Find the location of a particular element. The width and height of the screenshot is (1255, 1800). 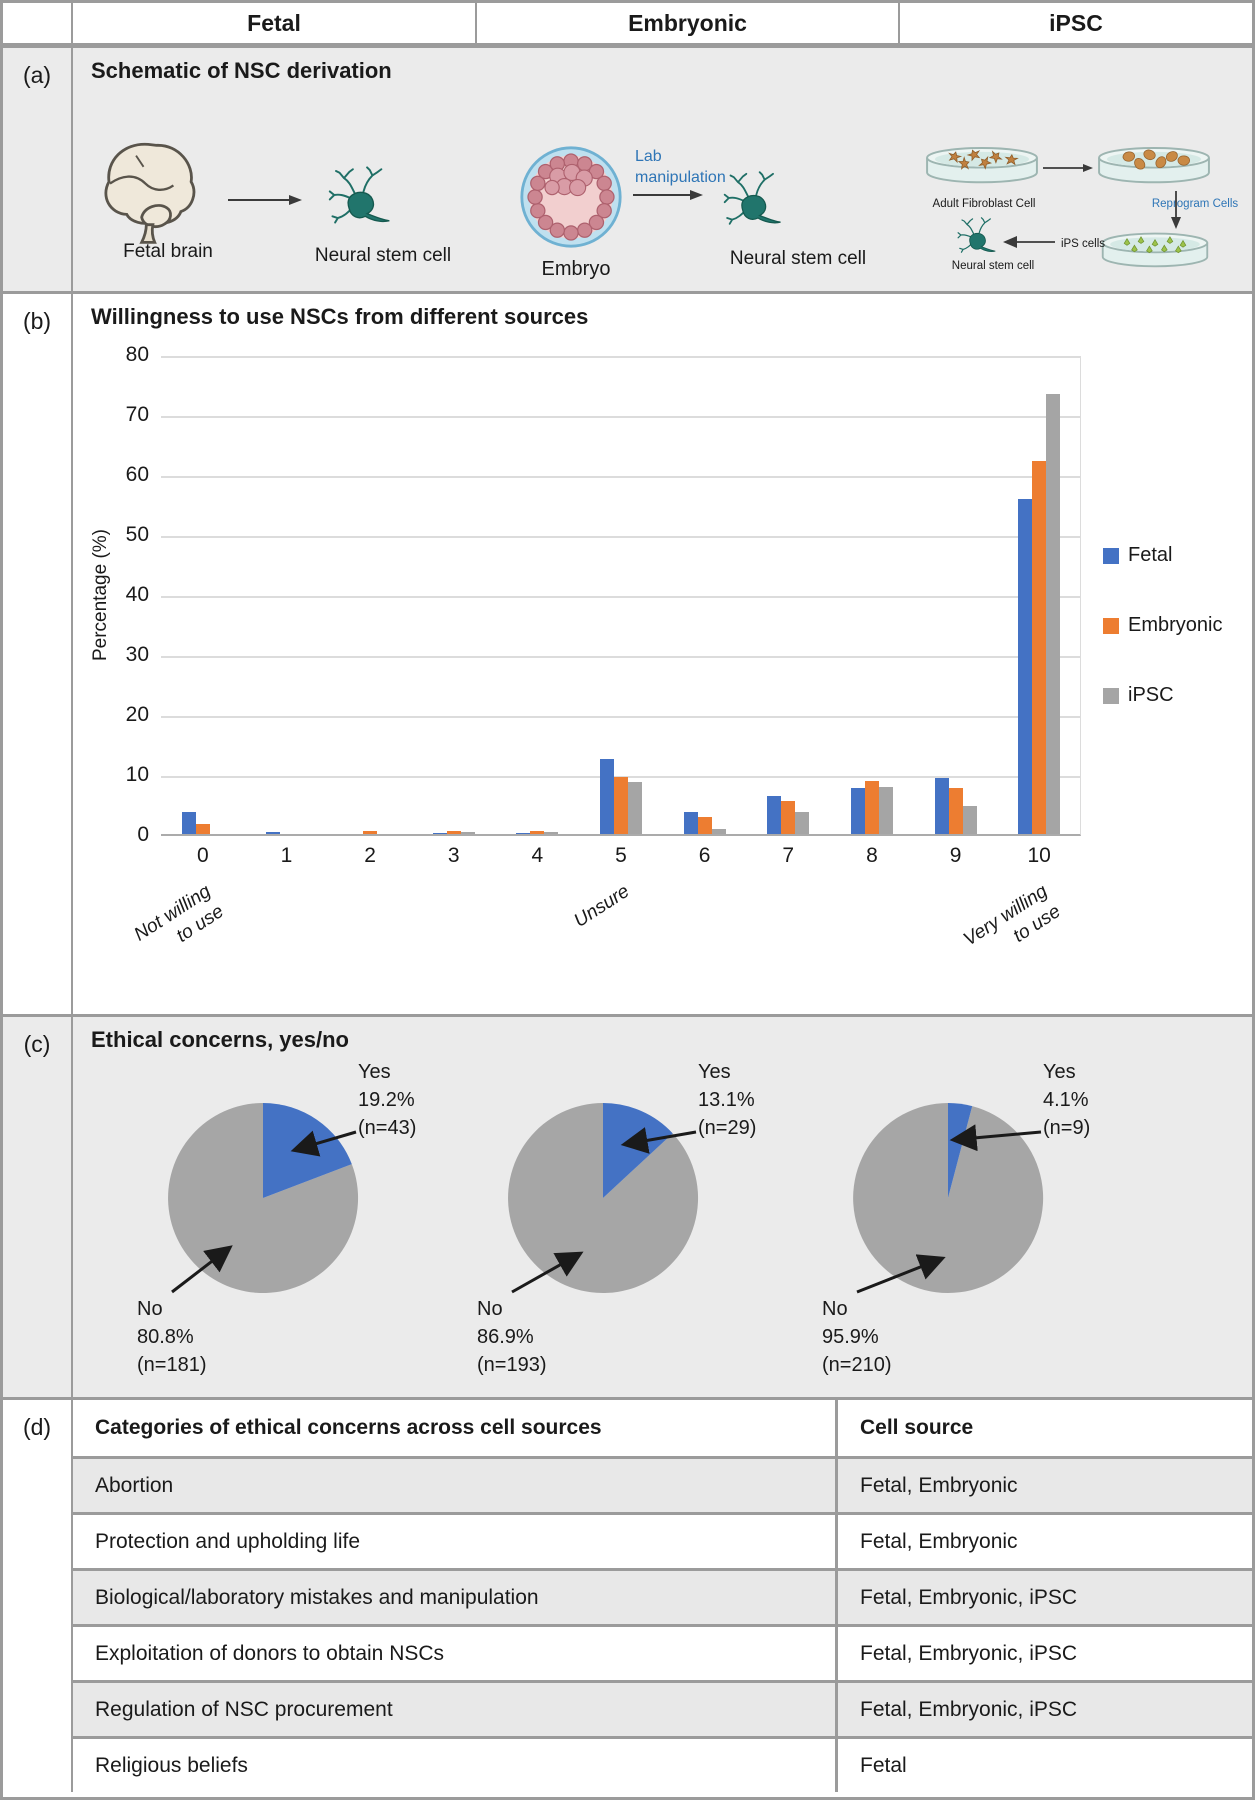

embryonic-neuron-icon is located at coordinates (752, 198).